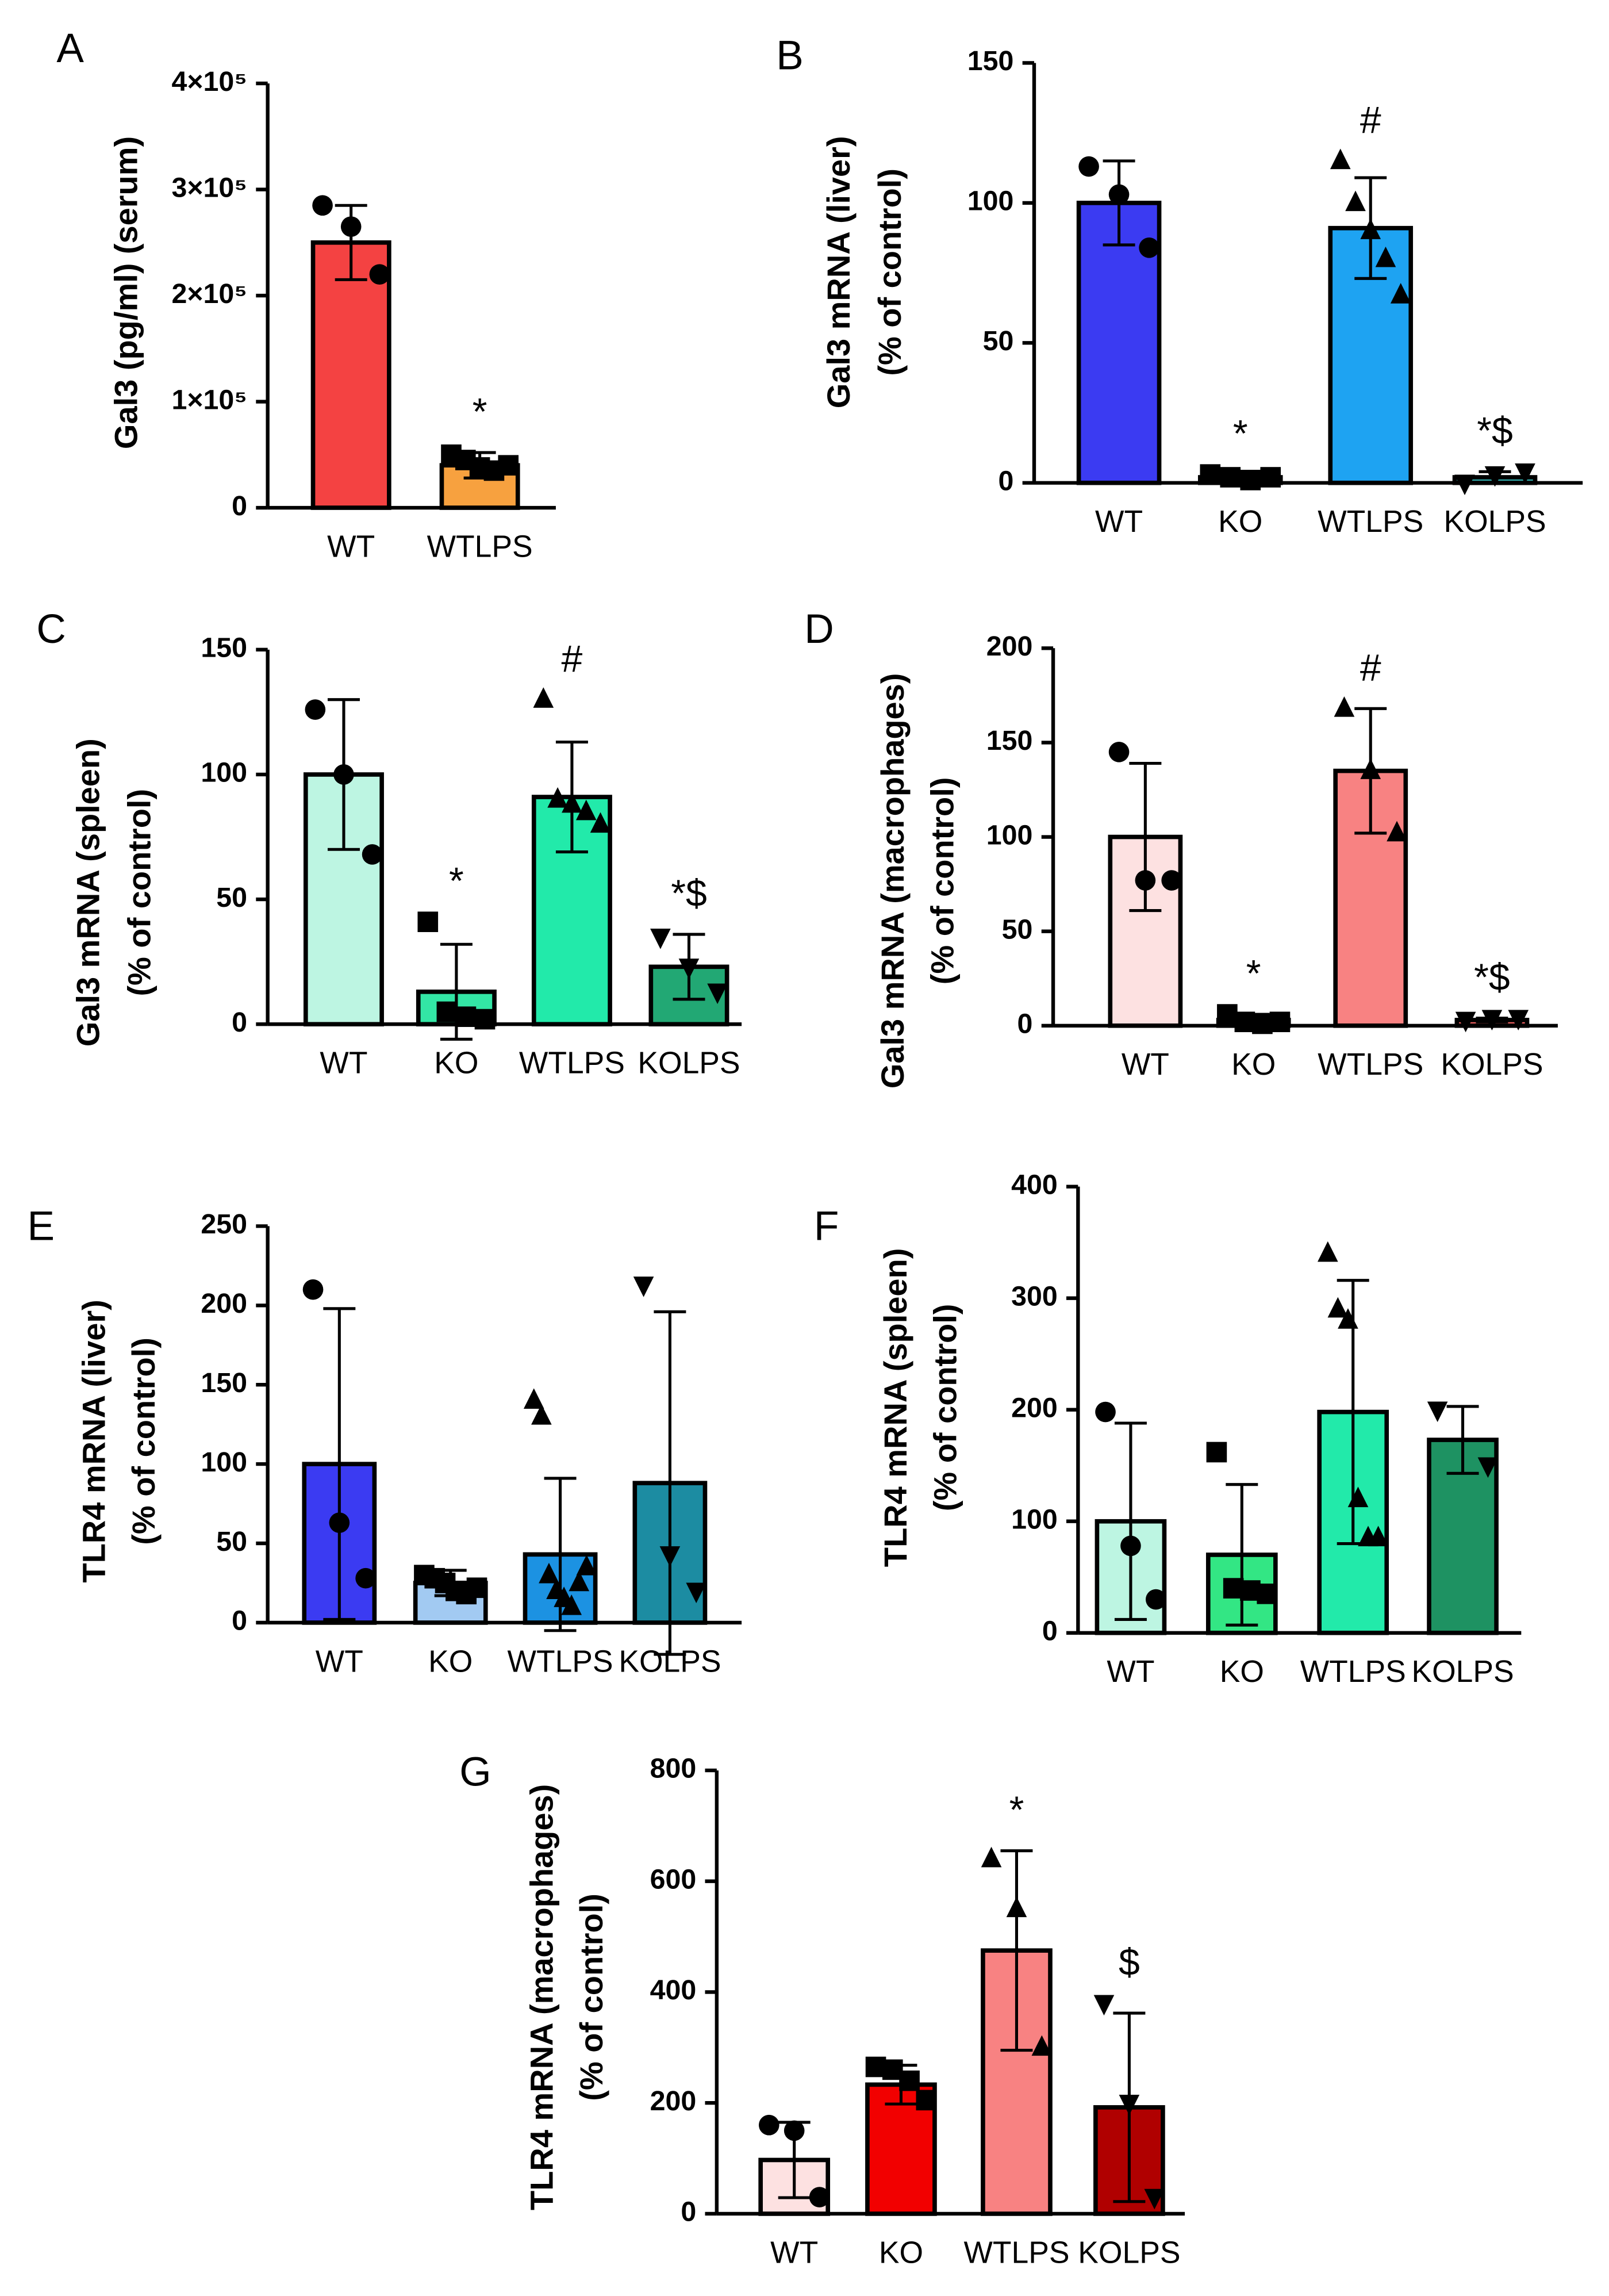 The image size is (1609, 2296). What do you see at coordinates (541, 1997) in the screenshot?
I see `y-axis-label: TLR4 mRNA (macrophages)` at bounding box center [541, 1997].